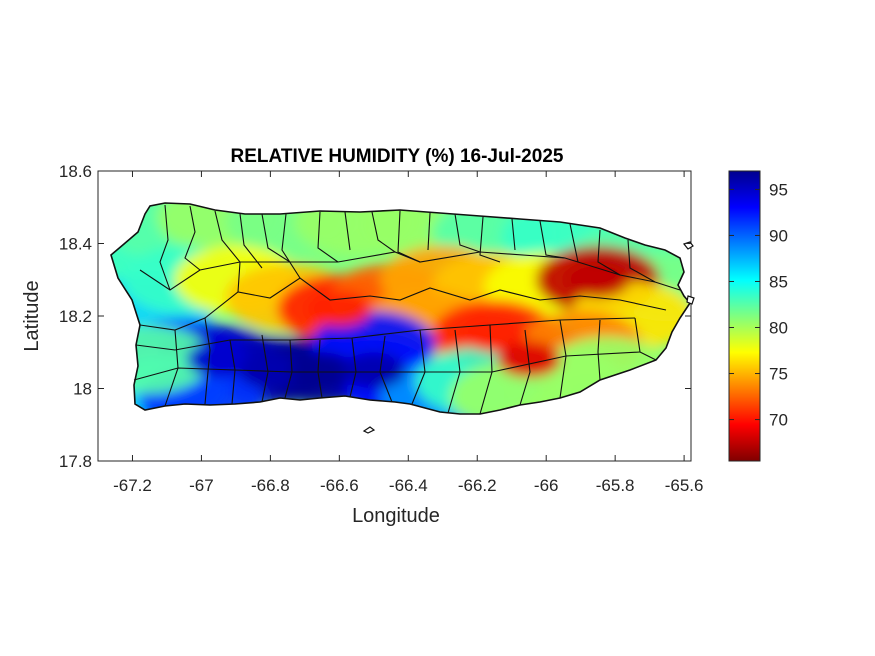  What do you see at coordinates (32, 315) in the screenshot?
I see `y-axis-label: Latitude` at bounding box center [32, 315].